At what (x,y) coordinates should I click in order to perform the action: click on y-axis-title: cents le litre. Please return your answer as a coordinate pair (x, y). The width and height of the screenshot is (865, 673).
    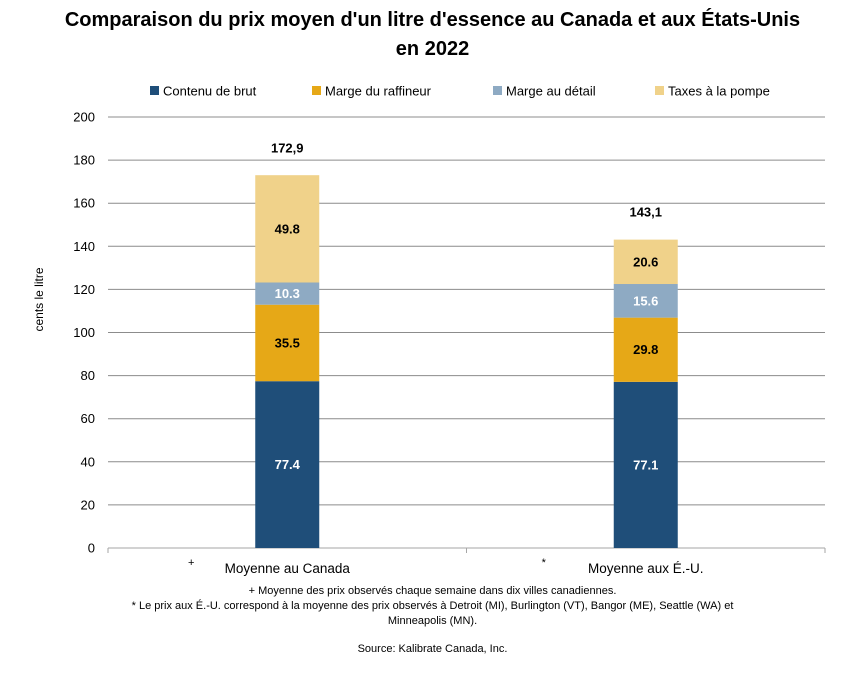
    Looking at the image, I should click on (39, 299).